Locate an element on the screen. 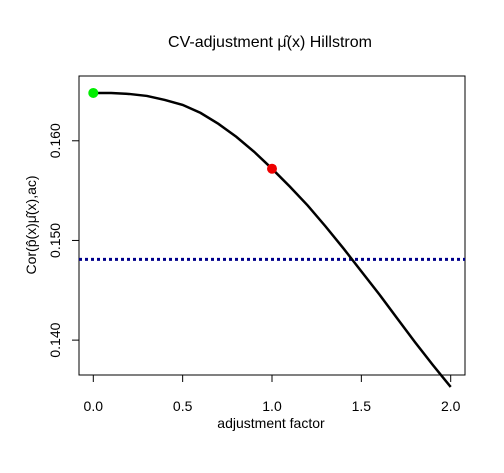  chart-title: CV-adjustment μ̂(x) Hillstrom is located at coordinates (270, 42).